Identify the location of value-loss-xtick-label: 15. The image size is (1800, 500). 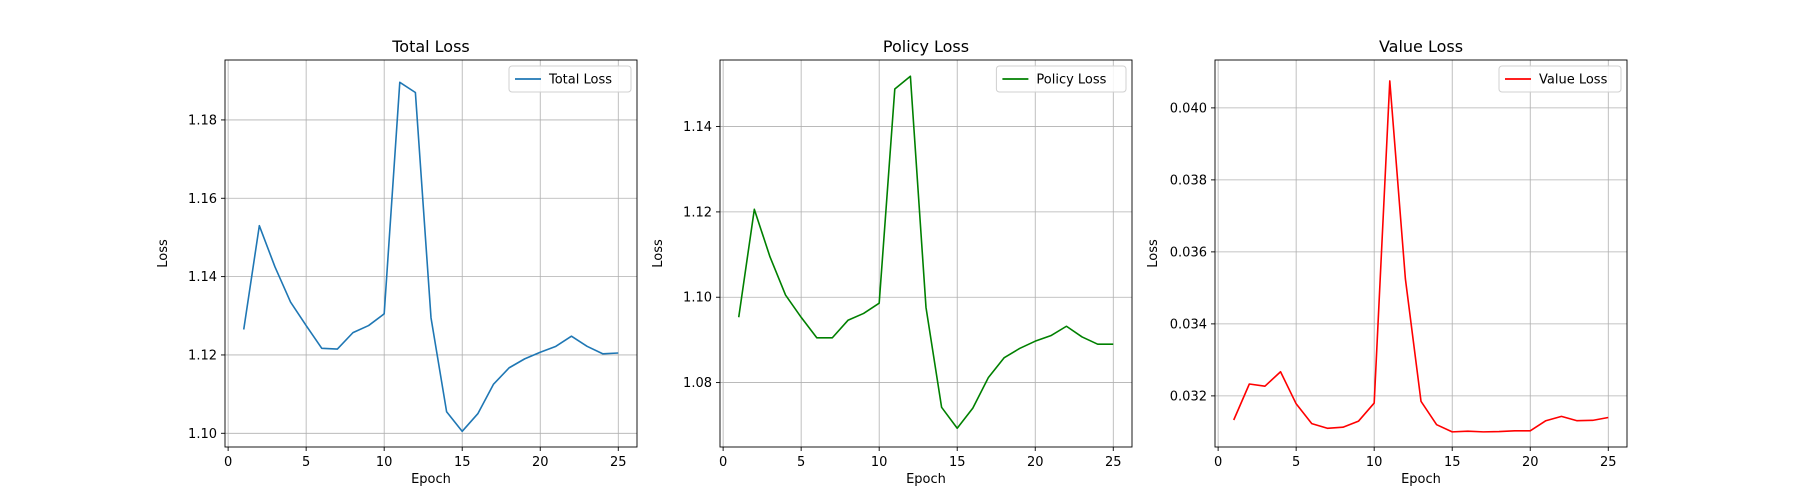
(1452, 462).